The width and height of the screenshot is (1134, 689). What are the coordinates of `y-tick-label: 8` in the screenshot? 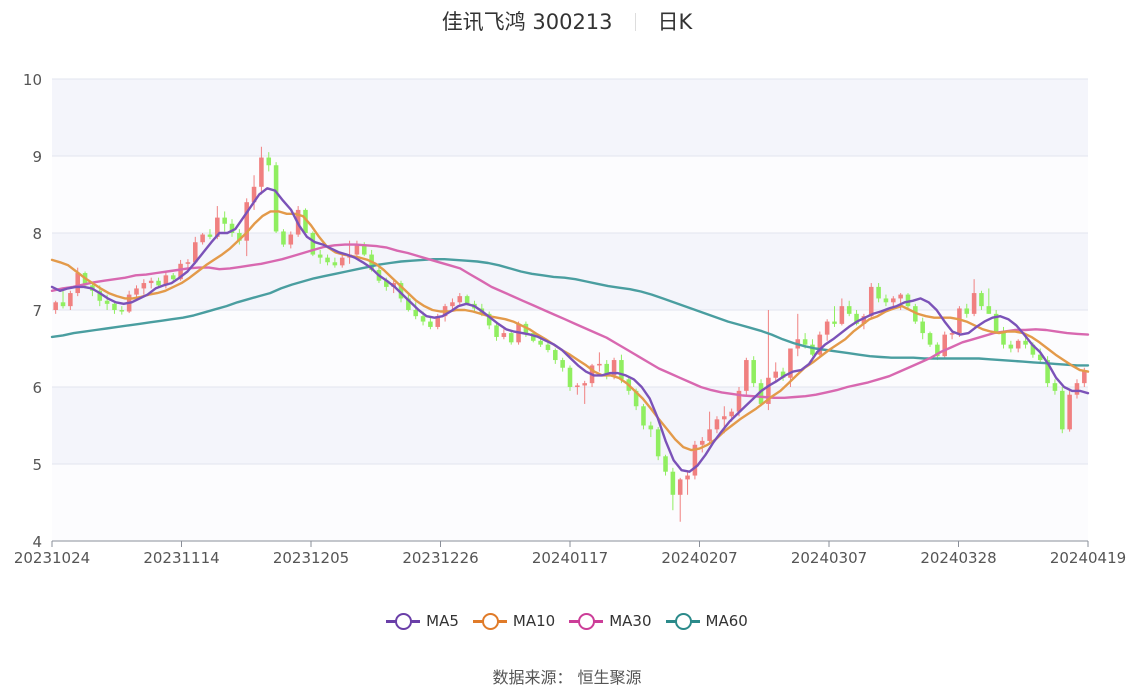 It's located at (37, 234).